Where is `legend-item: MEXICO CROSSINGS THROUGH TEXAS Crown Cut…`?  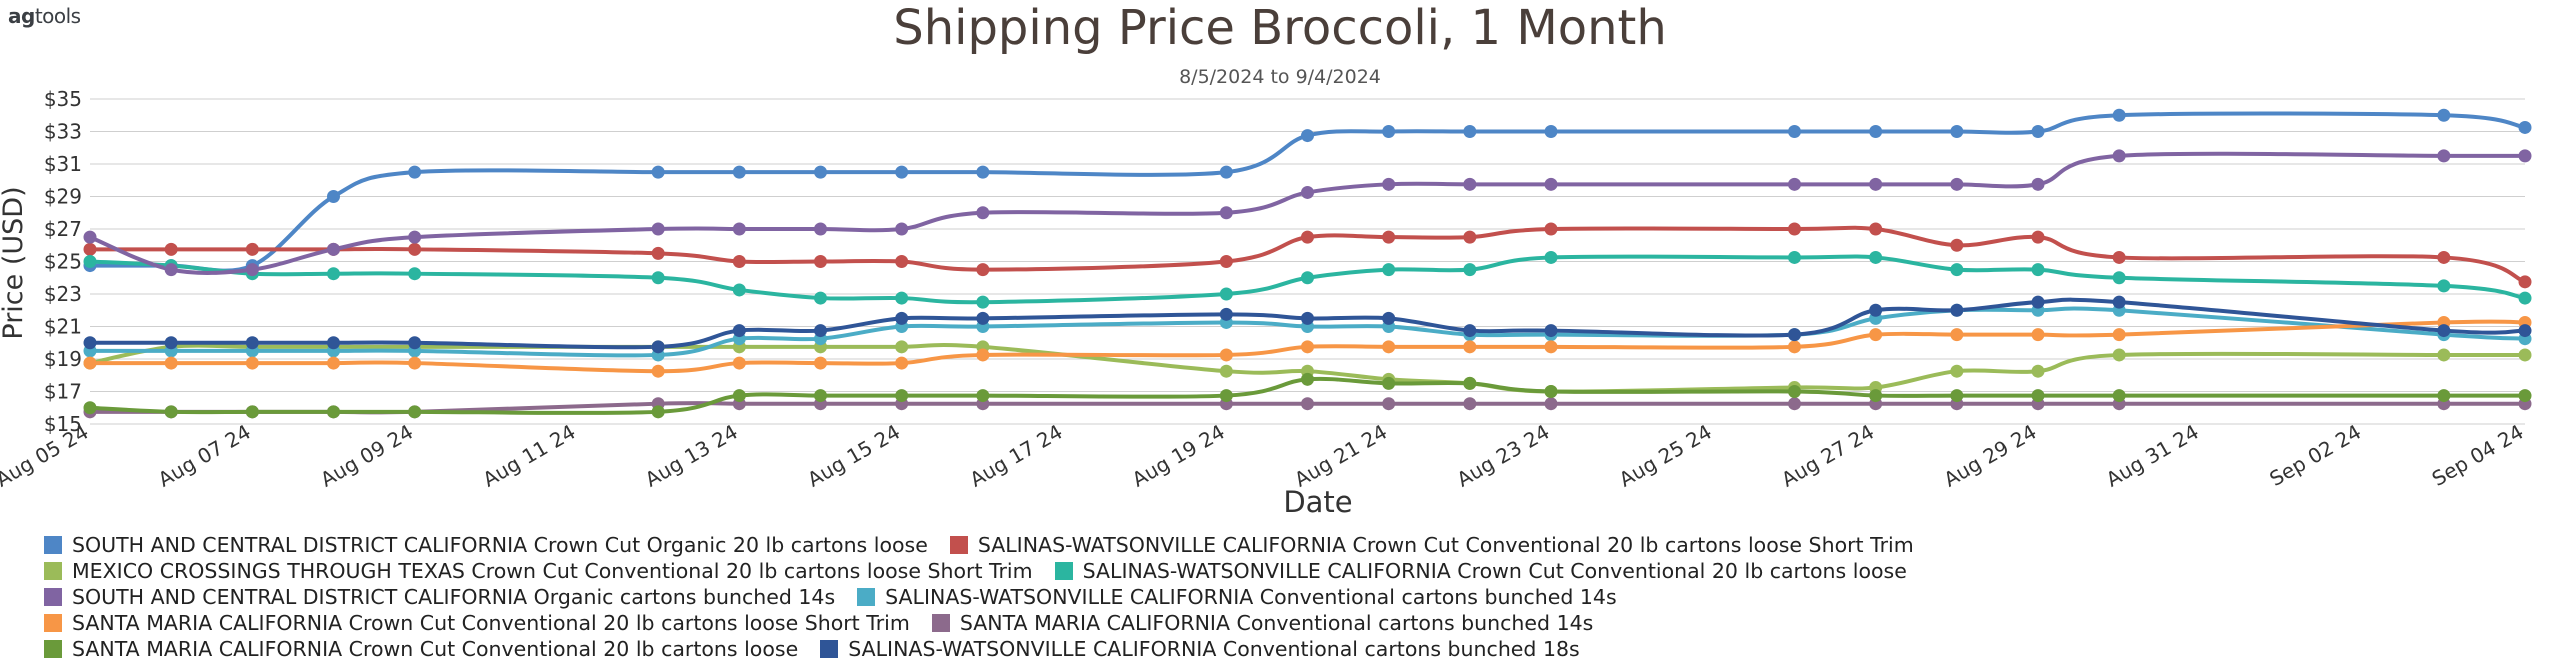 legend-item: MEXICO CROSSINGS THROUGH TEXAS Crown Cut… is located at coordinates (538, 571).